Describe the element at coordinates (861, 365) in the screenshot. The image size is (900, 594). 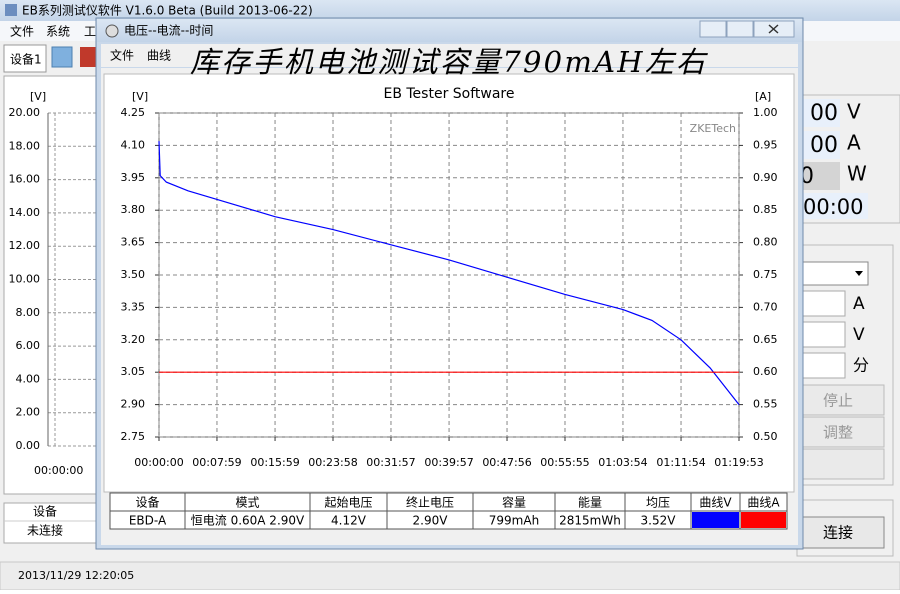
I see `input-unit: 分` at that location.